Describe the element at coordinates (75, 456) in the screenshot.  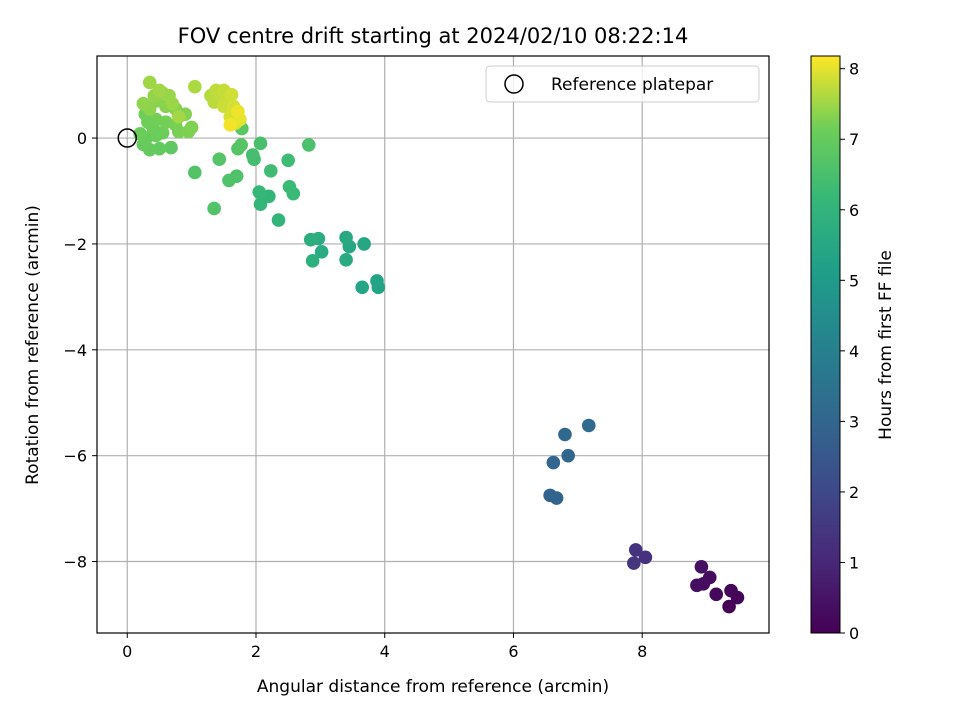
I see `y-tick-label-3: −6` at that location.